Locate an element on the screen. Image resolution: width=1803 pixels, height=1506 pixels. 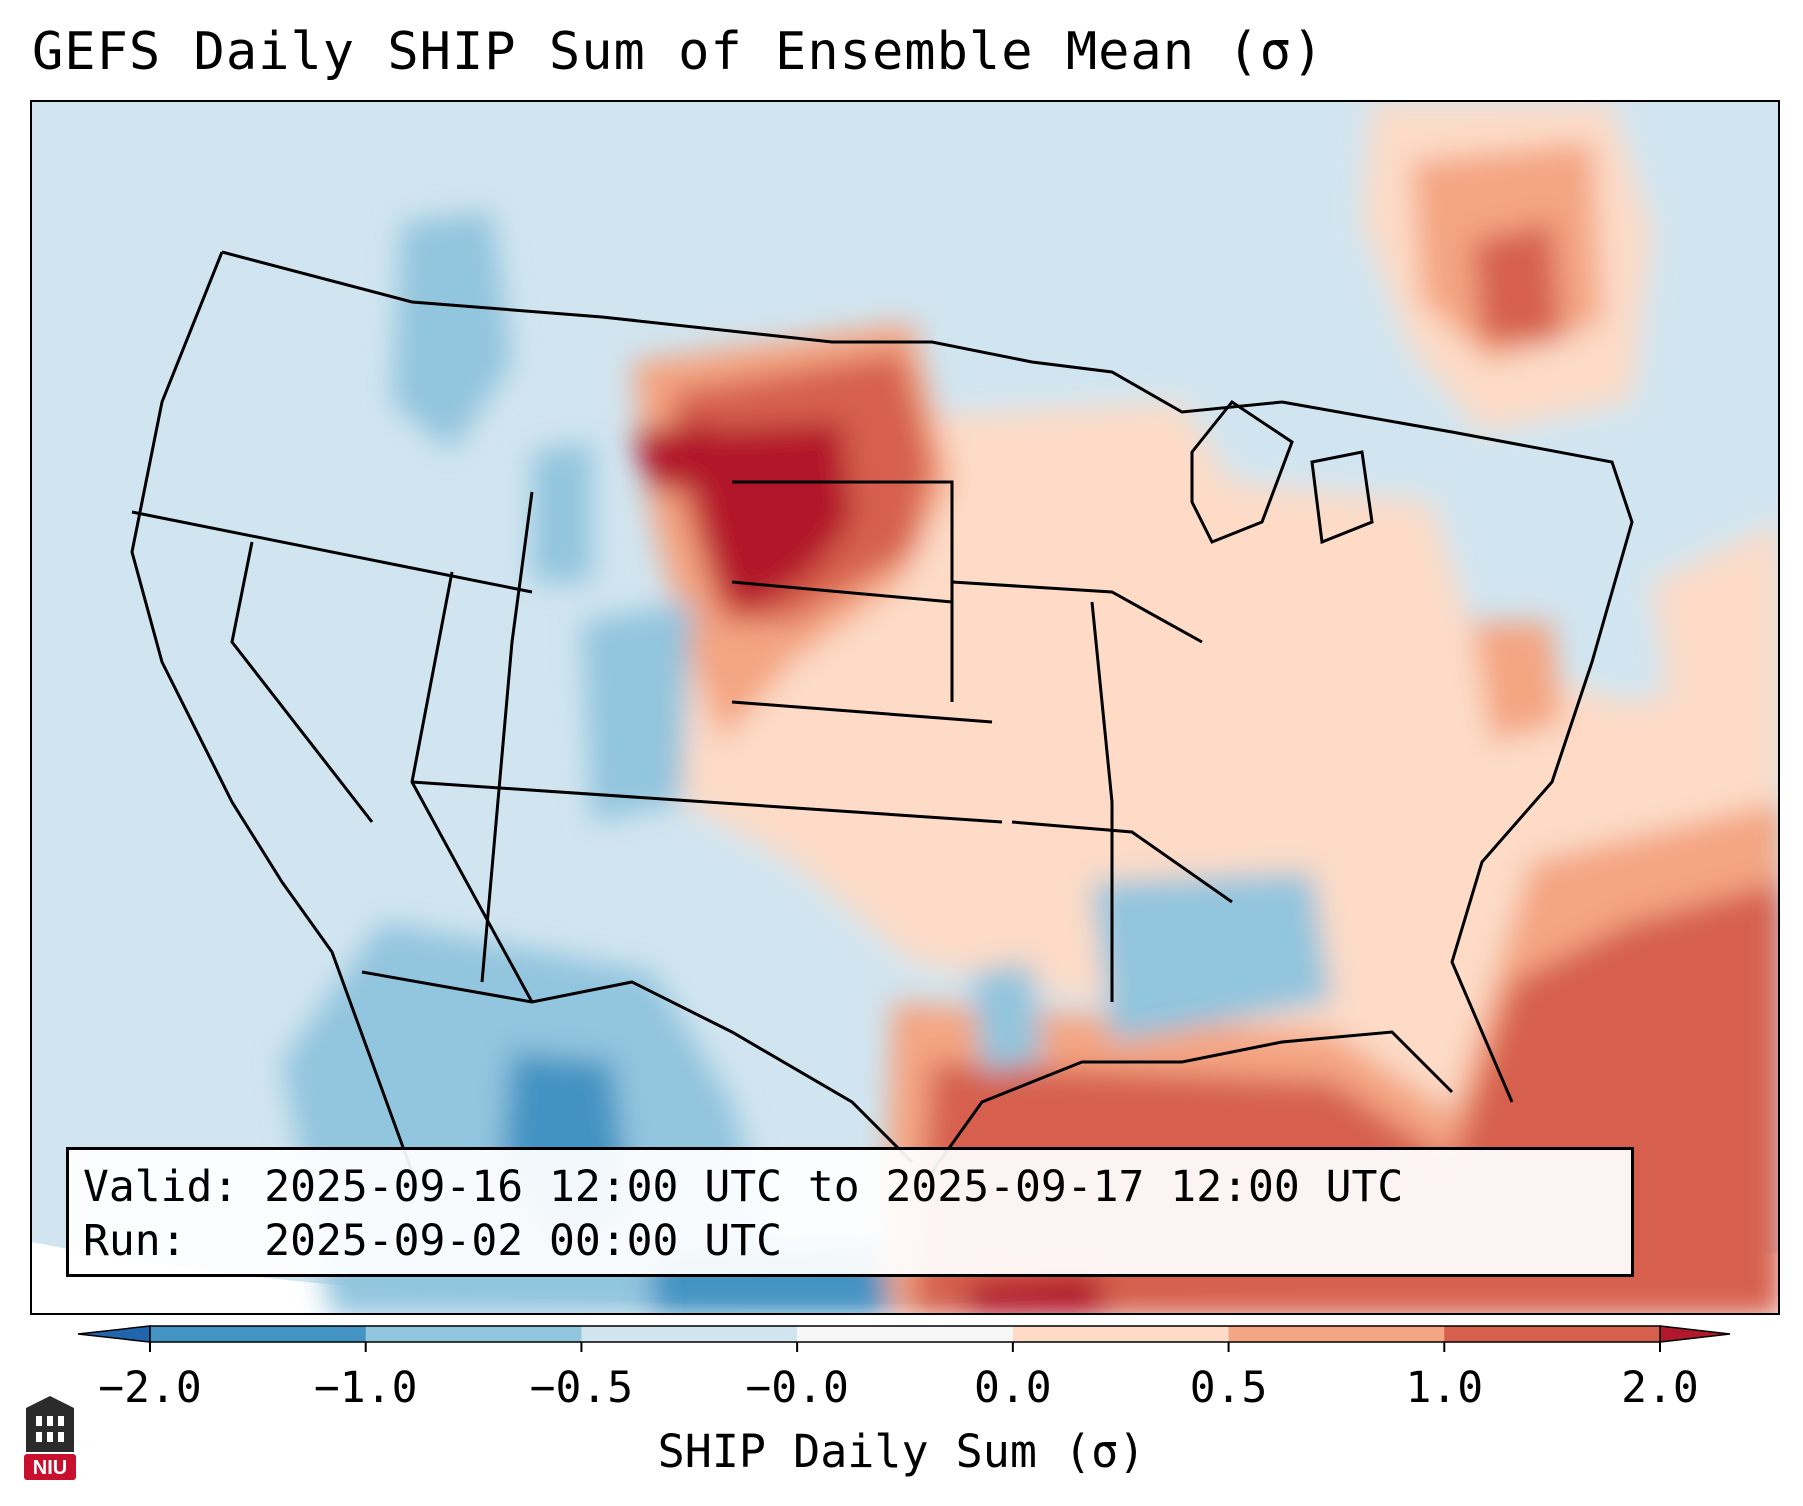
colorbar-tick-label: 0.5 is located at coordinates (1229, 1388).